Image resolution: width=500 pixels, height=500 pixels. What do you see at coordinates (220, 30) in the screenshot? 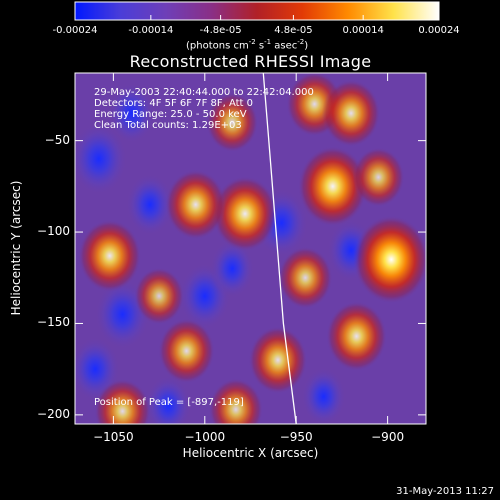
I see `colorbar-tick-label: -4.8e-05` at bounding box center [220, 30].